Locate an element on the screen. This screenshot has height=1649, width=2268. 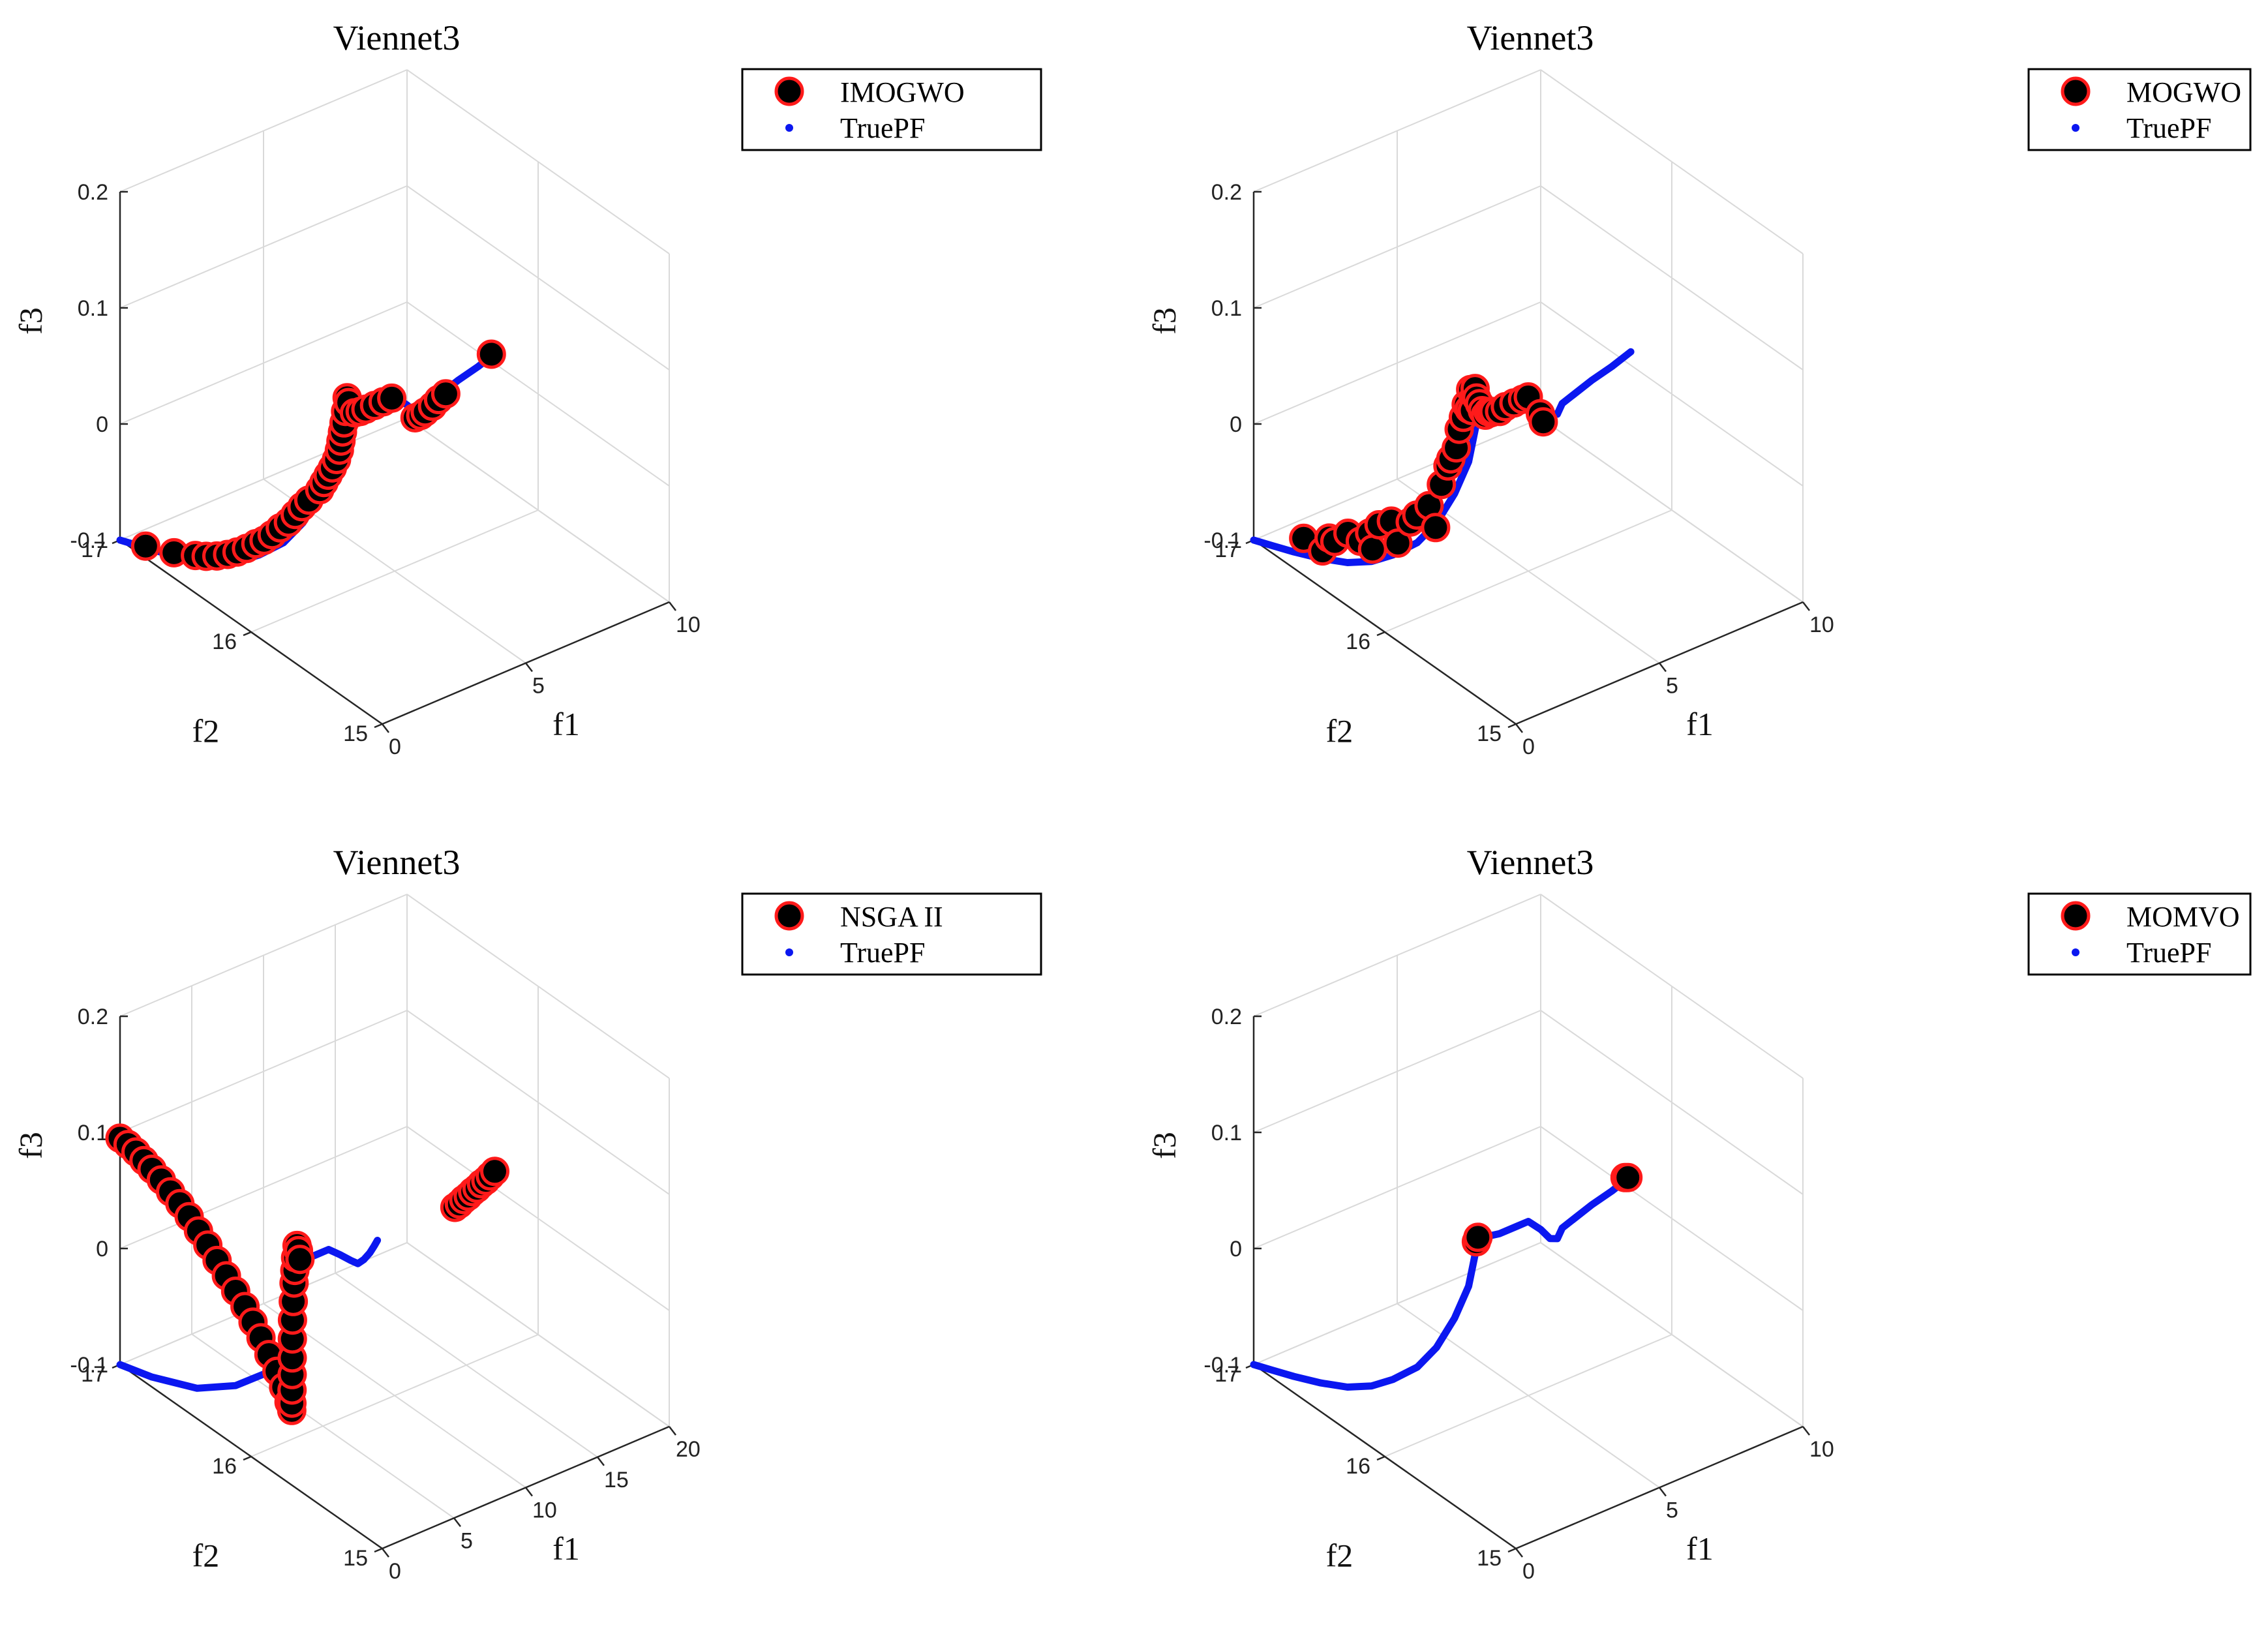
legend: IMOGWO TruePF is located at coordinates (891, 109).